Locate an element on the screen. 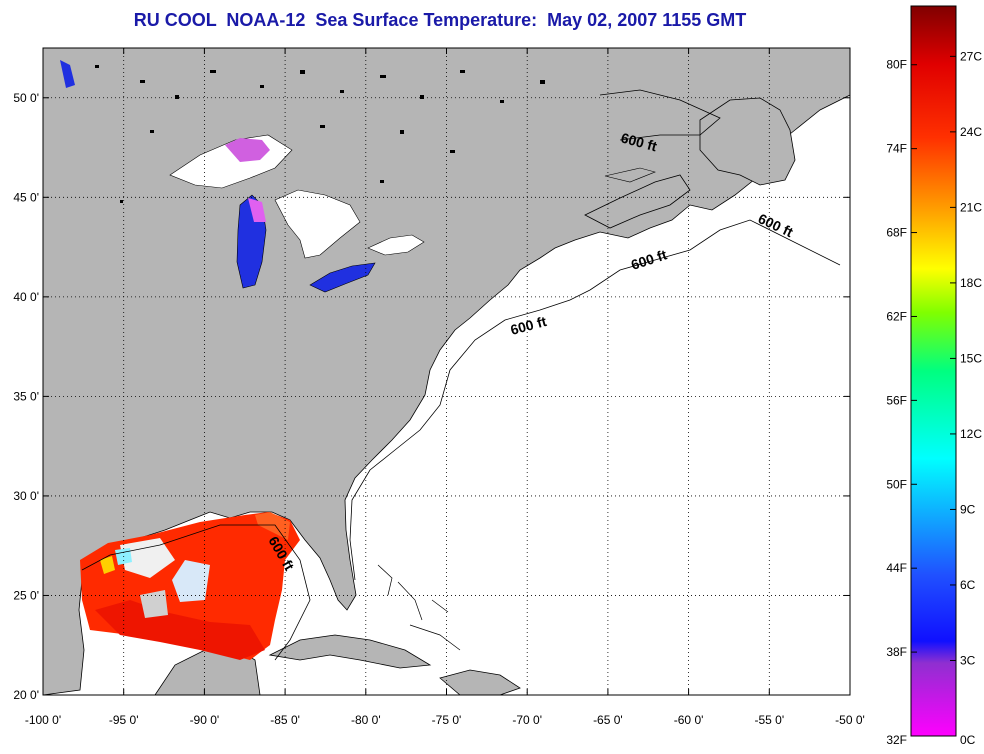 The image size is (984, 754). colorbar-celsius-label: 27C is located at coordinates (971, 56).